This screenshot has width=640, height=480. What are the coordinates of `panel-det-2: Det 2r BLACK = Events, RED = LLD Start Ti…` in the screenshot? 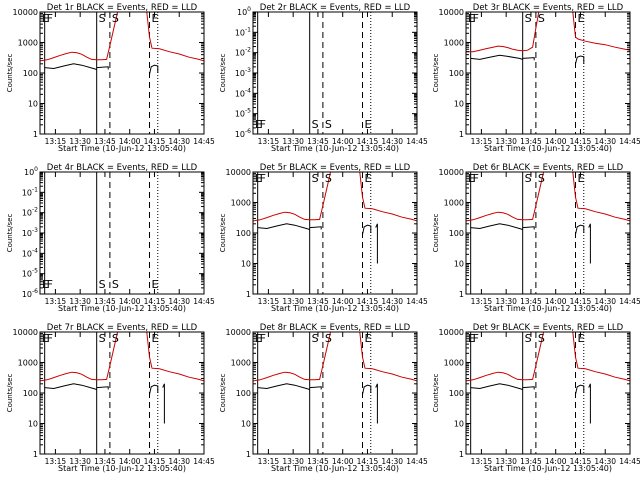 It's located at (323, 78).